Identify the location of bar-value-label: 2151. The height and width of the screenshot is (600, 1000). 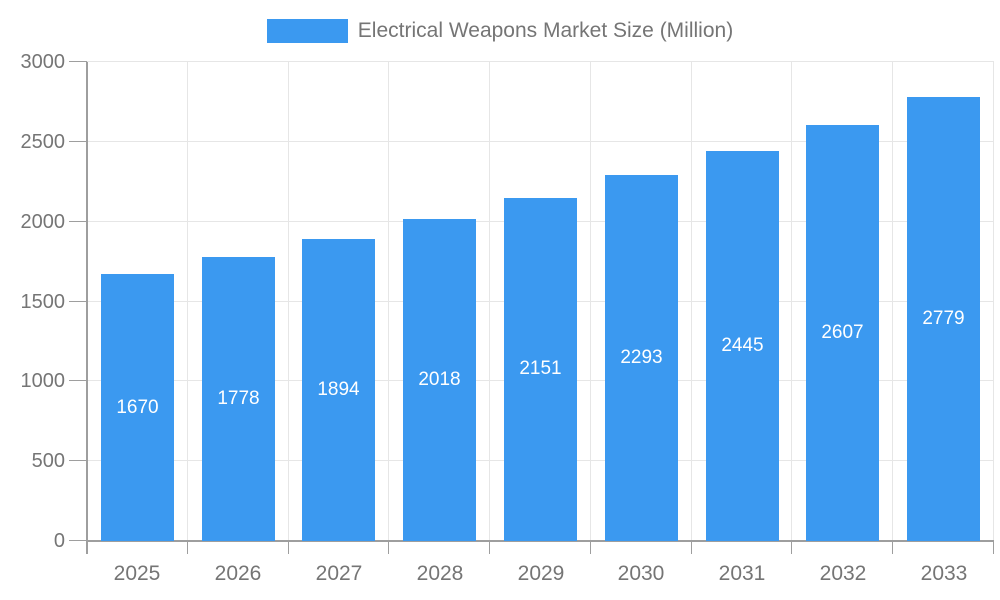
(540, 368).